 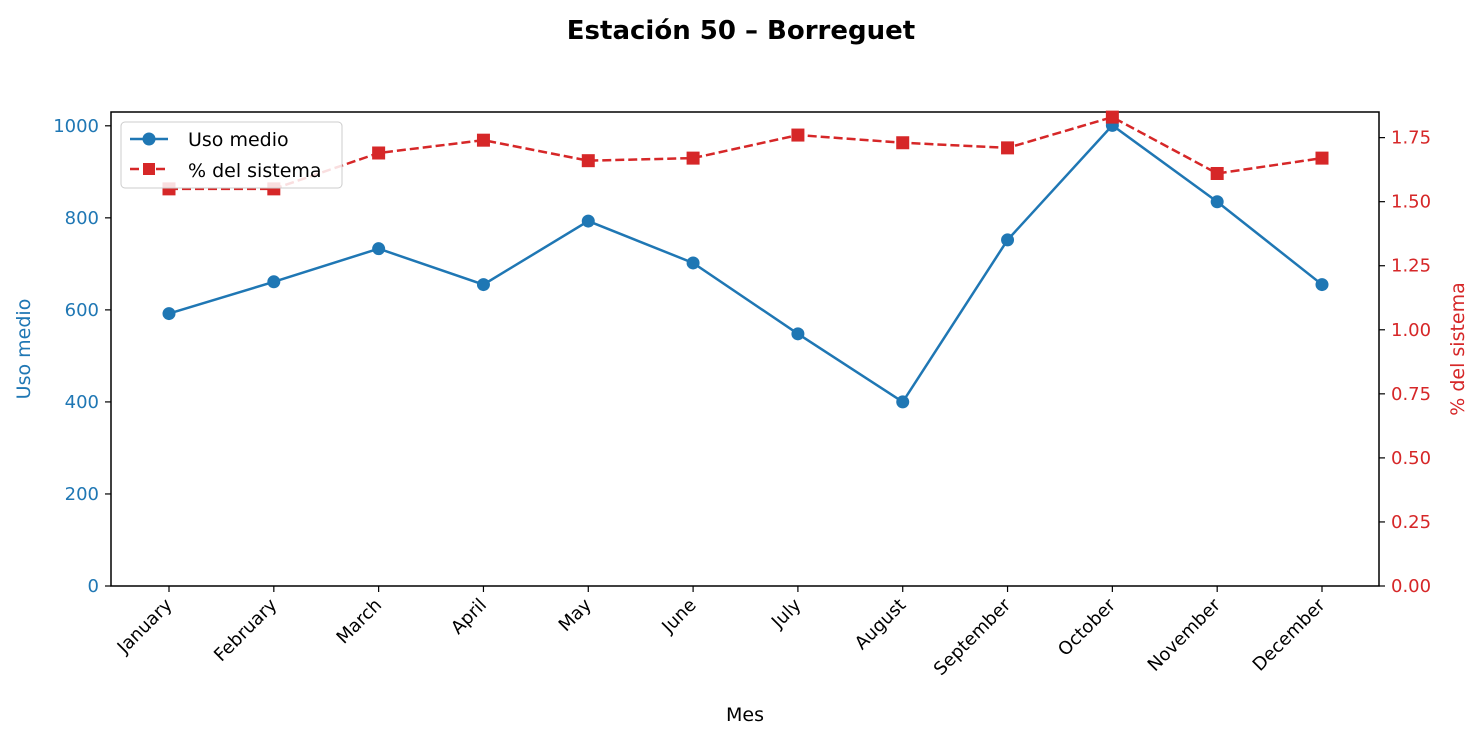 What do you see at coordinates (1411, 586) in the screenshot?
I see `right-tick-label: 0.00` at bounding box center [1411, 586].